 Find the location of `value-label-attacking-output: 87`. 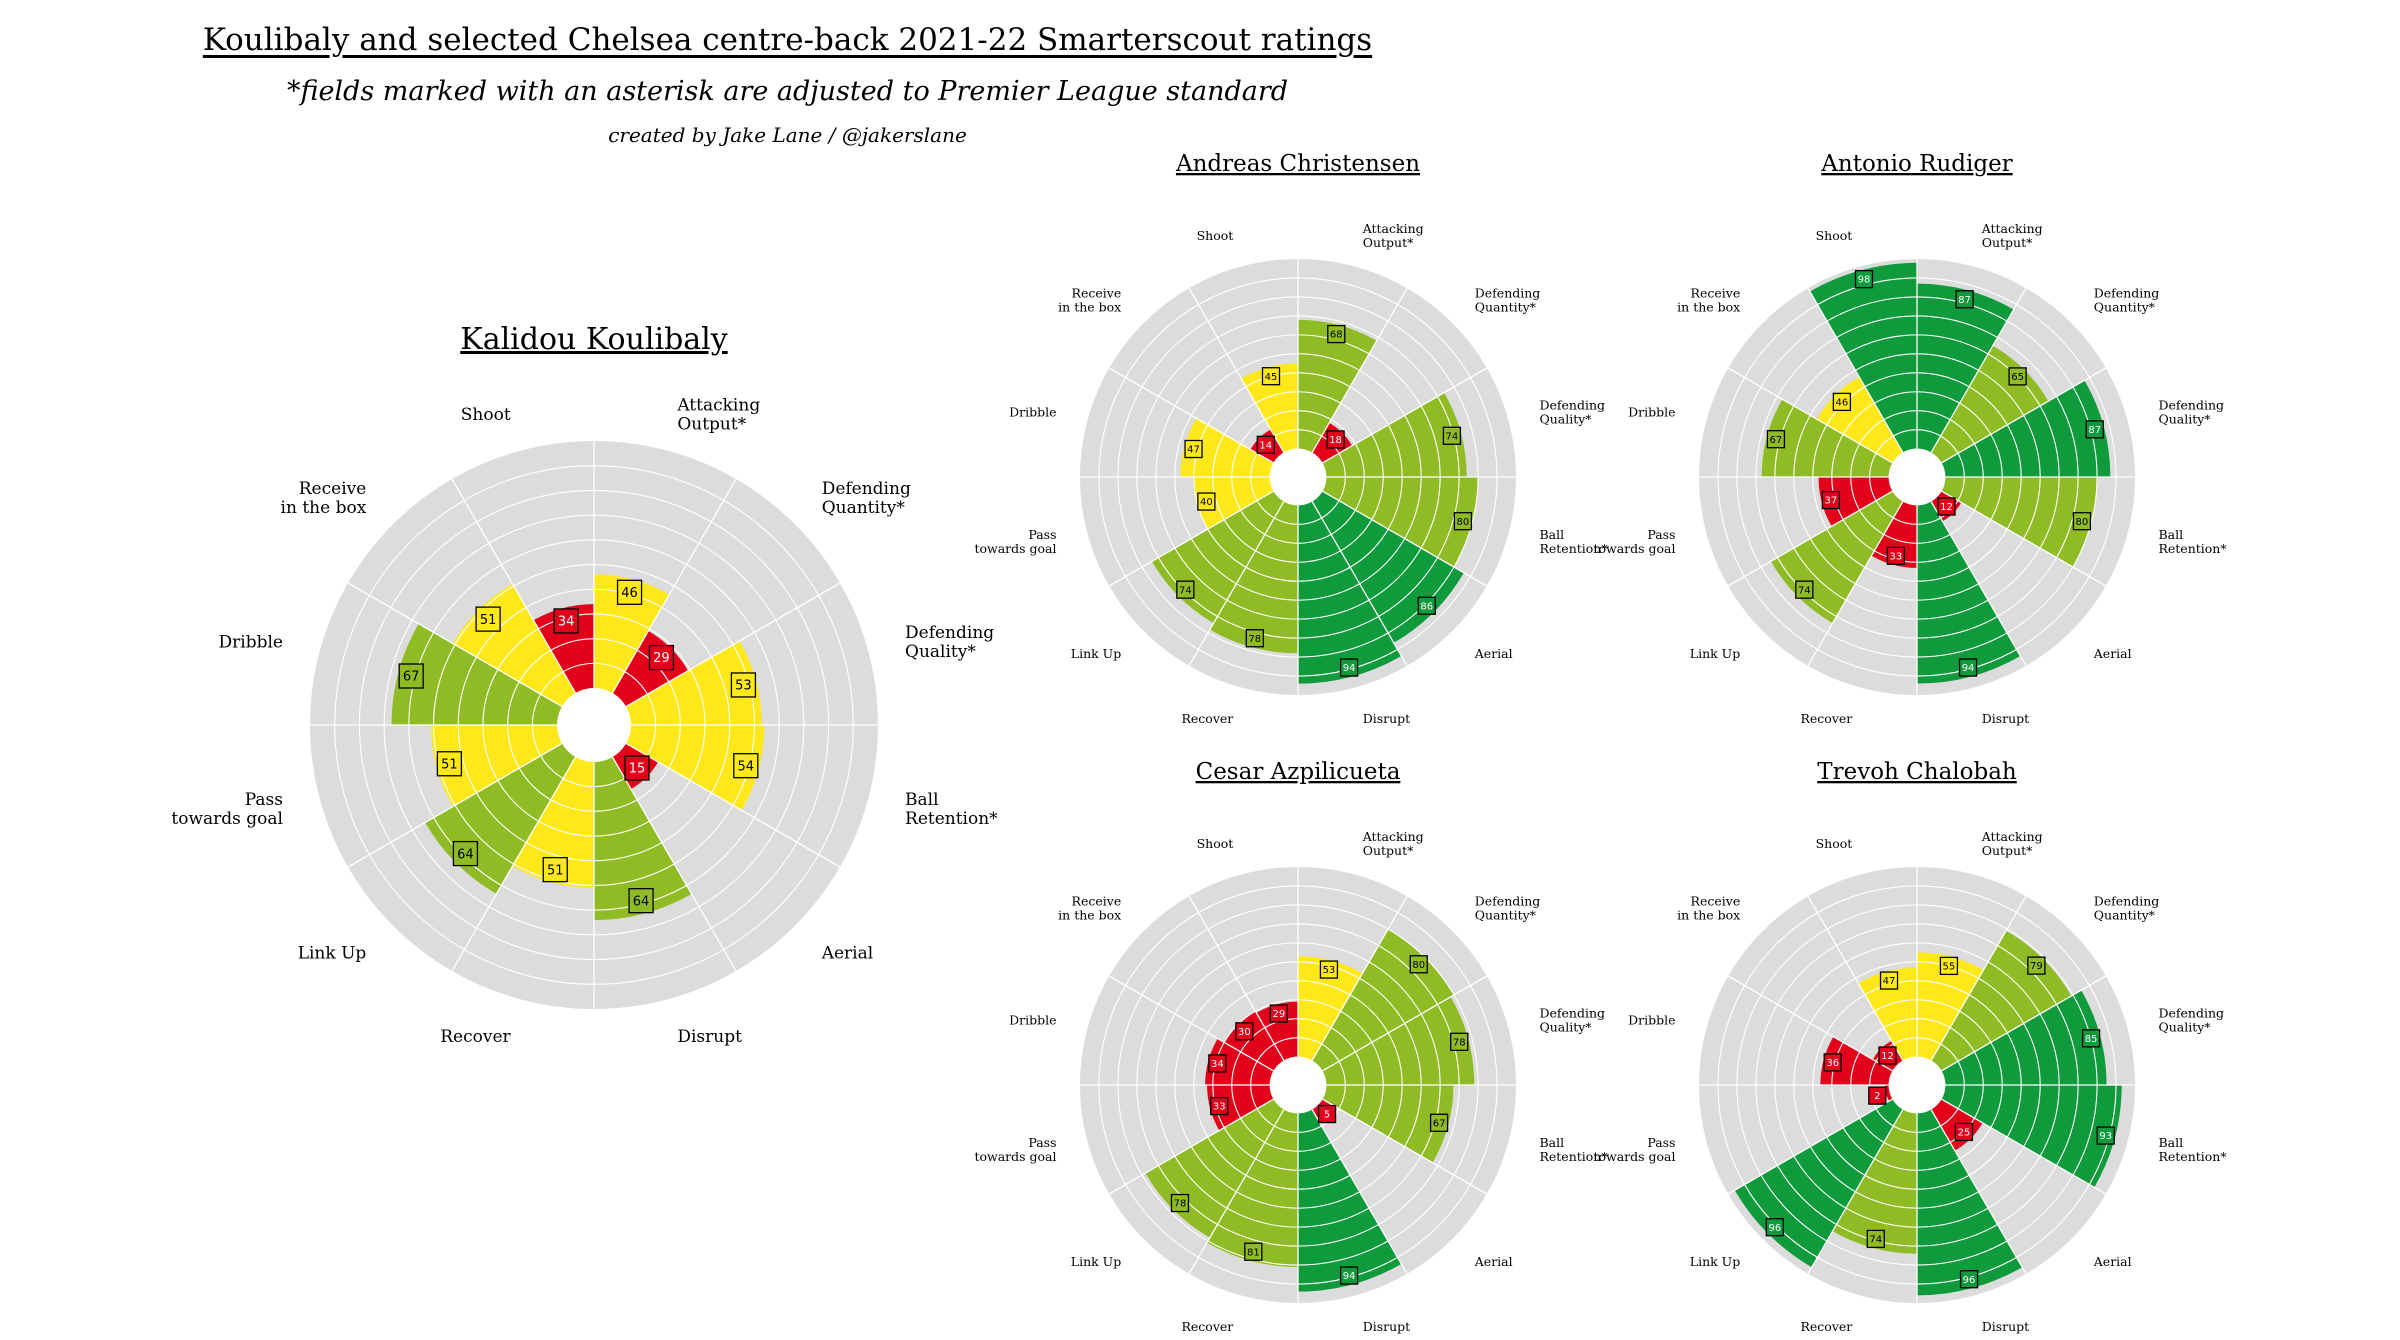

value-label-attacking-output: 87 is located at coordinates (1964, 299).